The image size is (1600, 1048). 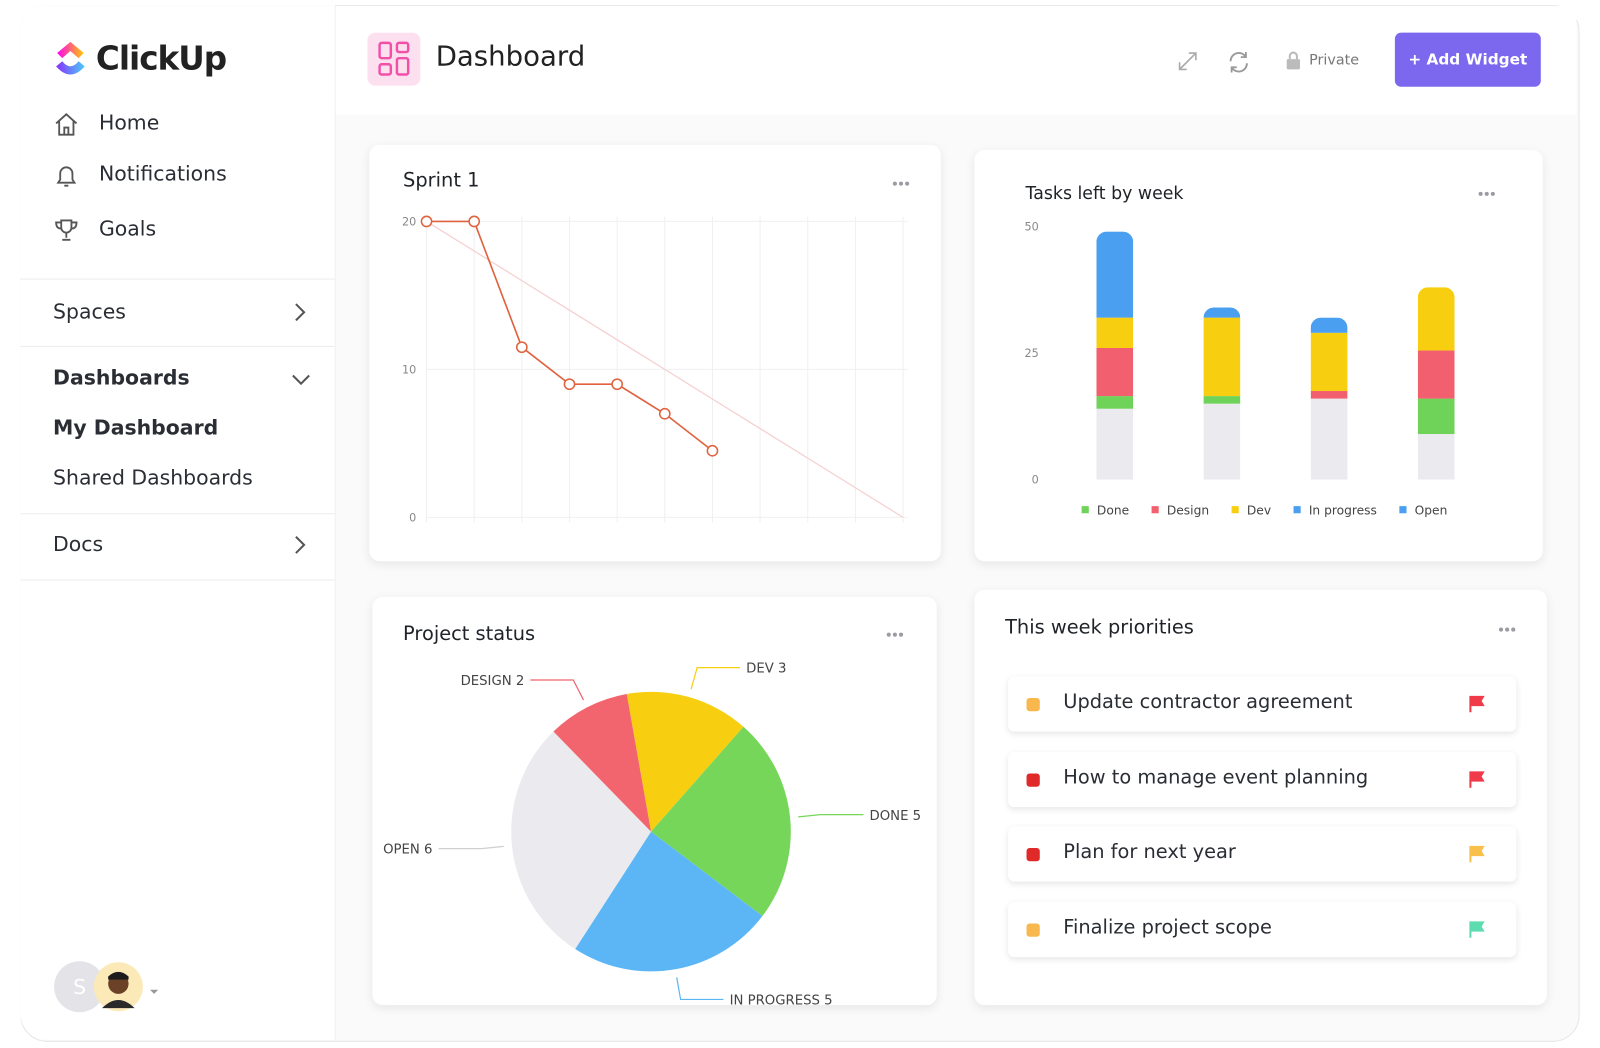 I want to click on header: Dashboard Private + Add Widget, so click(x=956, y=60).